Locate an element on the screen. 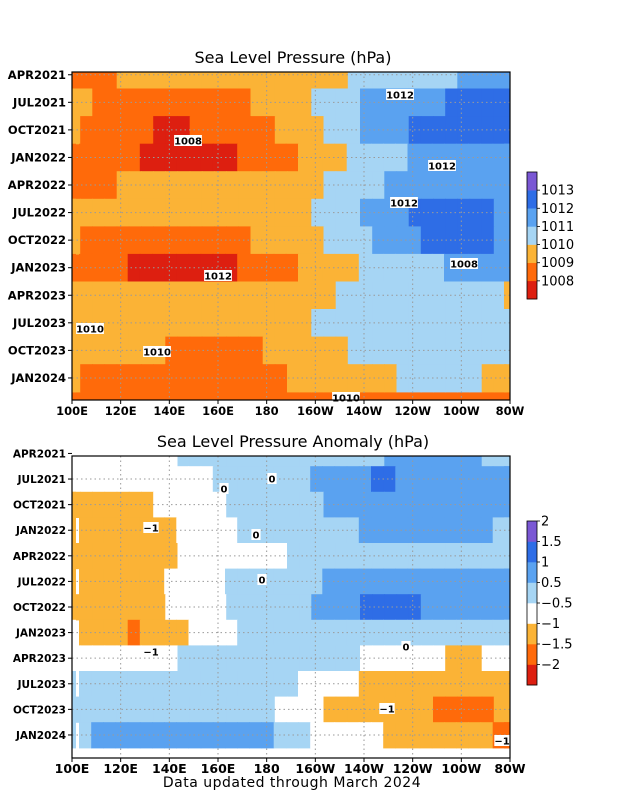 This screenshot has width=618, height=800. y-tick-label: JUL2022 is located at coordinates (41, 582).